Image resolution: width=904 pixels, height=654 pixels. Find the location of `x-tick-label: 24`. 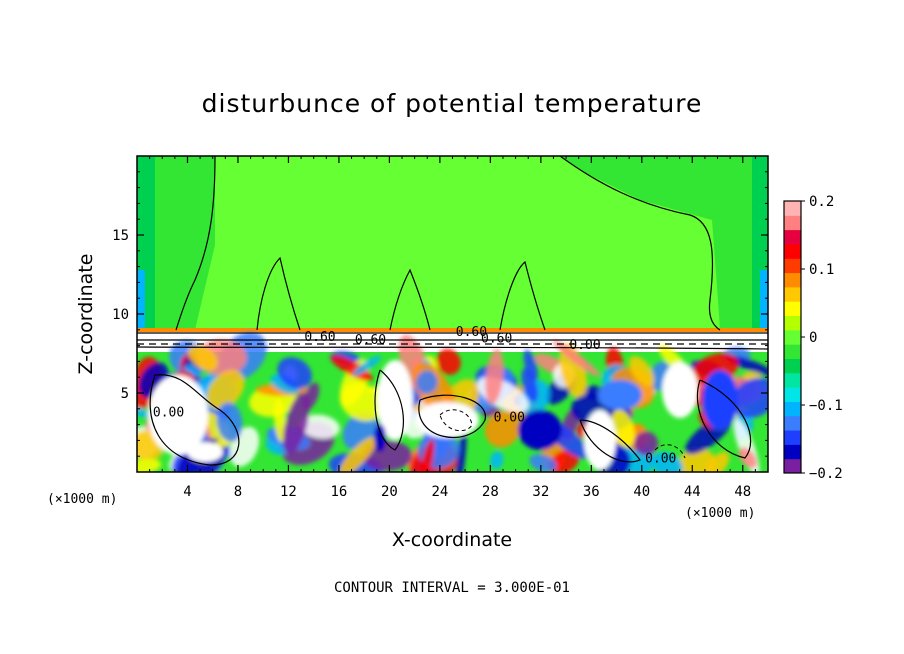

x-tick-label: 24 is located at coordinates (439, 492).